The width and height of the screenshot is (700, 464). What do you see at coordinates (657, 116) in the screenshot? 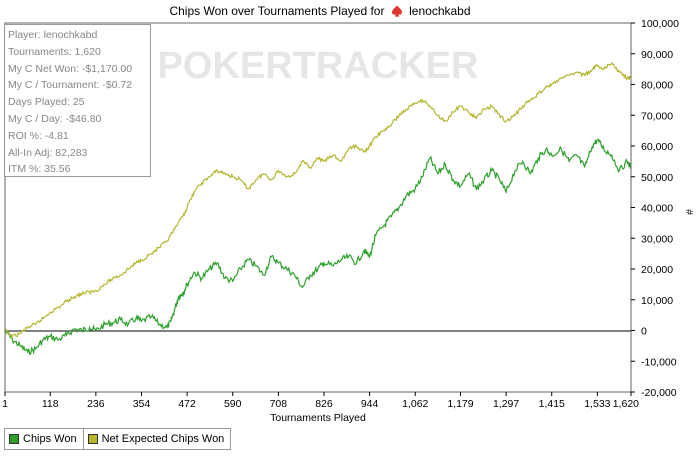
I see `y-tick-label: 70,000` at bounding box center [657, 116].